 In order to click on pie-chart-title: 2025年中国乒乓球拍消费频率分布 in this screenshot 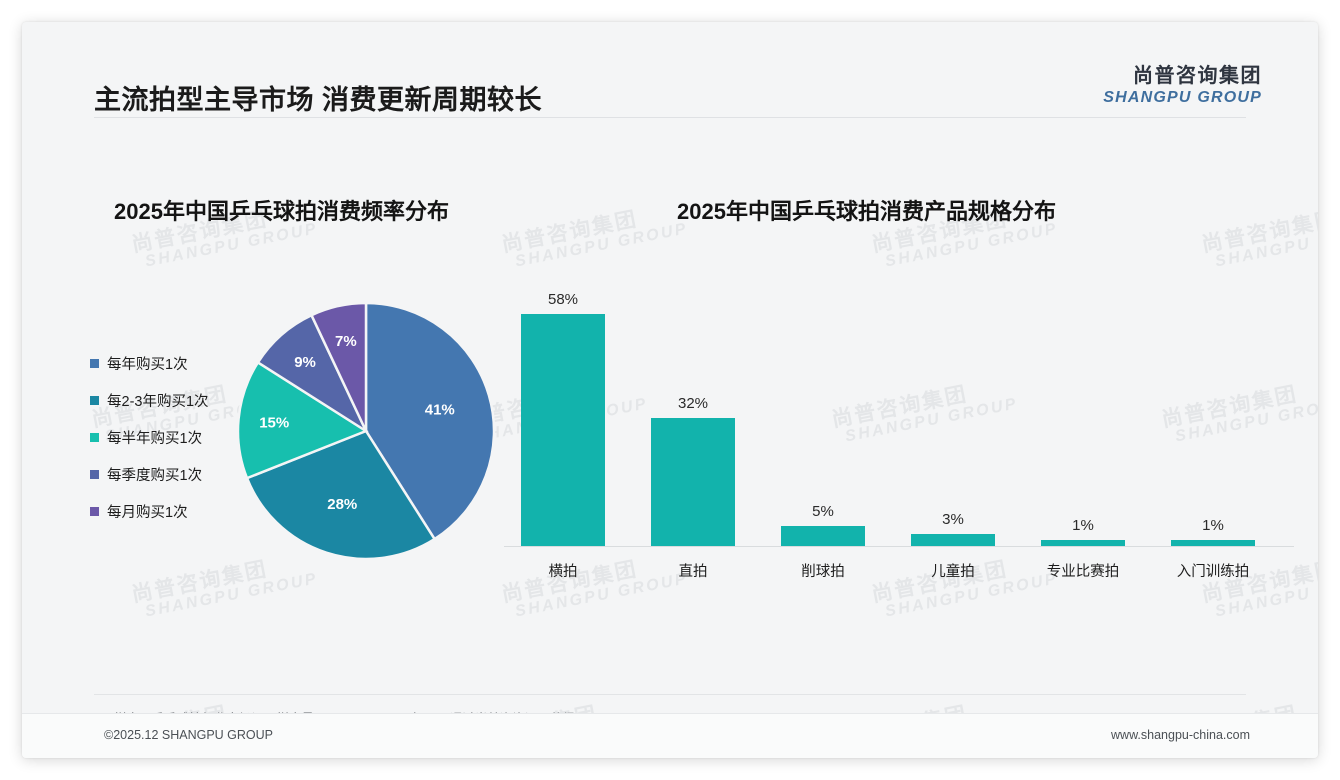, I will do `click(281, 211)`.